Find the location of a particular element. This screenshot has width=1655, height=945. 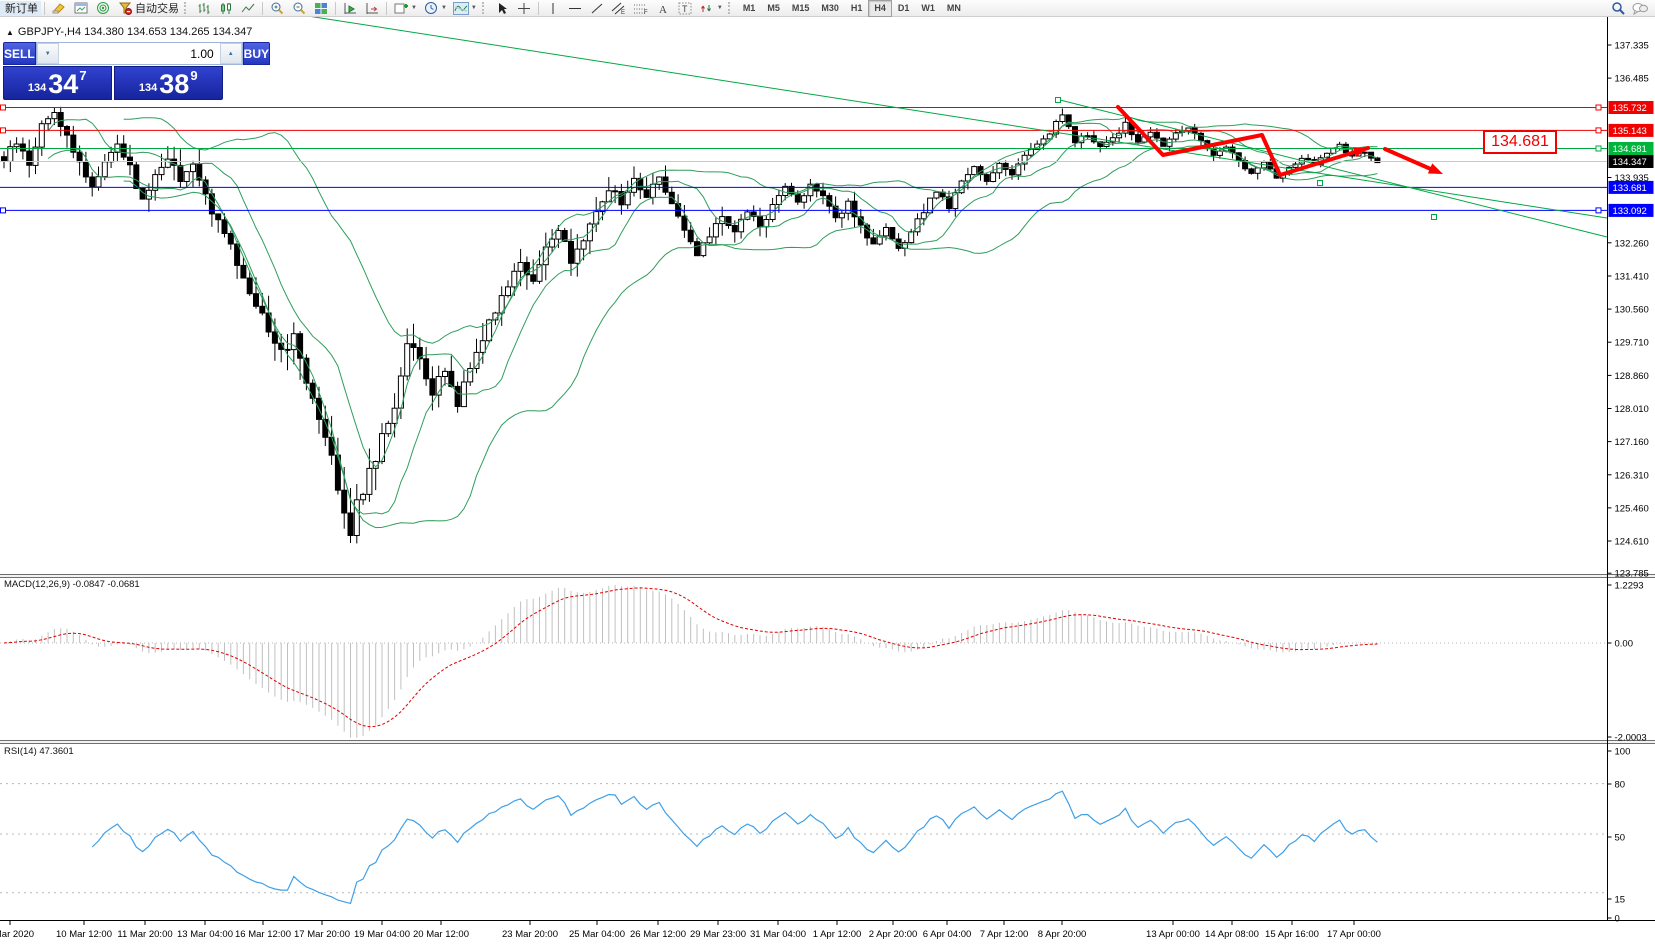

text-icon: A is located at coordinates (663, 8).